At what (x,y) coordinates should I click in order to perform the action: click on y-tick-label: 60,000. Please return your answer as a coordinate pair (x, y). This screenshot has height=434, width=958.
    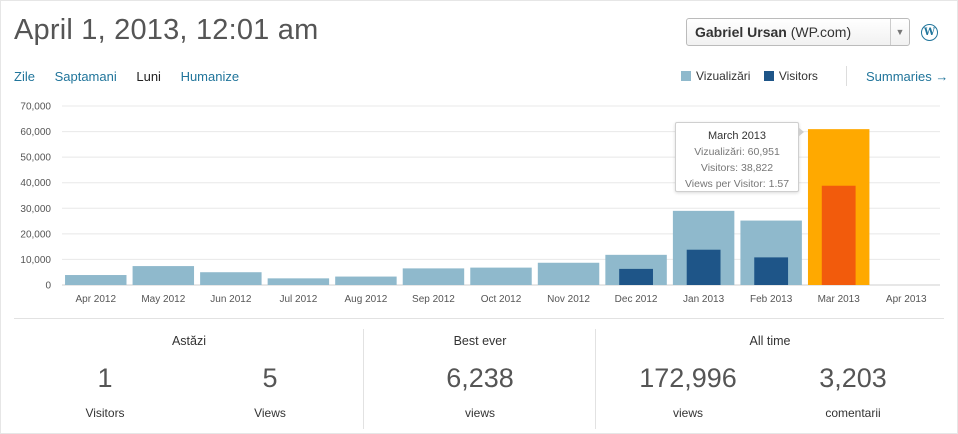
    Looking at the image, I should click on (35, 132).